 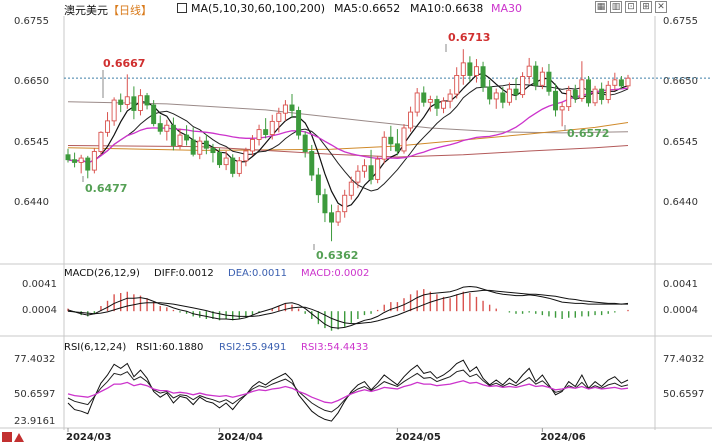 What do you see at coordinates (562, 437) in the screenshot?
I see `time-label: 2024/06` at bounding box center [562, 437].